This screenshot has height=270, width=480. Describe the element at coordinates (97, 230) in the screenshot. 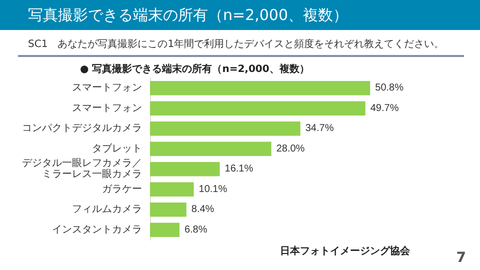

I see `y-tick-label: インスタントカメラ` at that location.